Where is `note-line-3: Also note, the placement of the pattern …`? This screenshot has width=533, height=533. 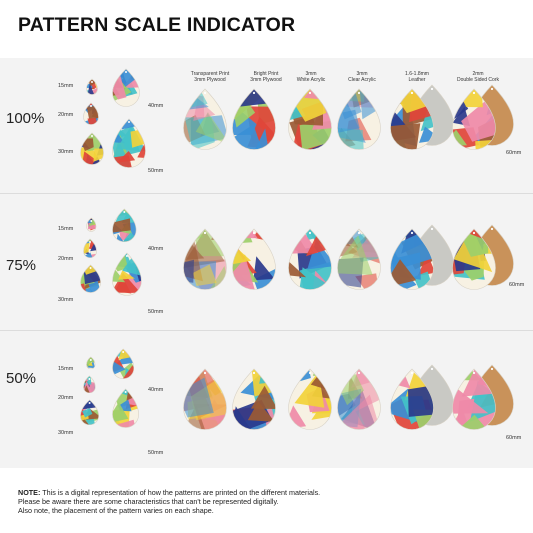 note-line-3: Also note, the placement of the pattern … is located at coordinates (116, 510).